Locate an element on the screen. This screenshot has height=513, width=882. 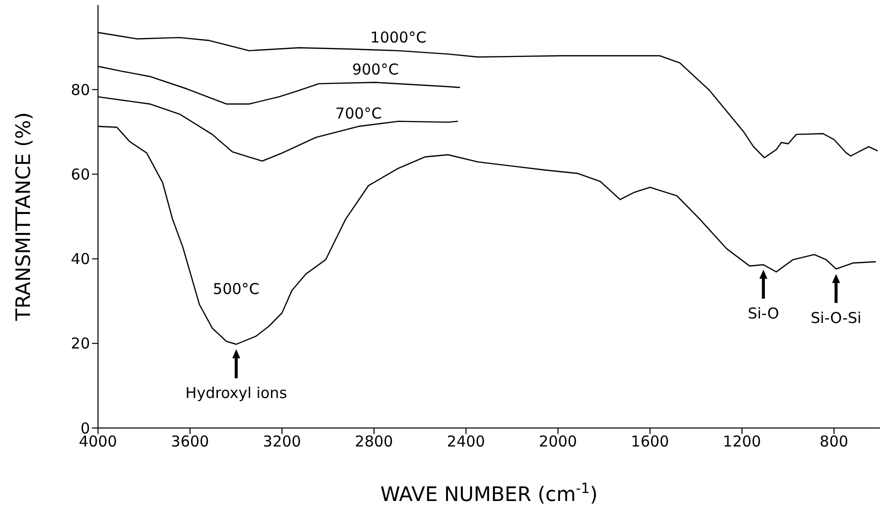
annotation: Si-O-Si is located at coordinates (836, 317).